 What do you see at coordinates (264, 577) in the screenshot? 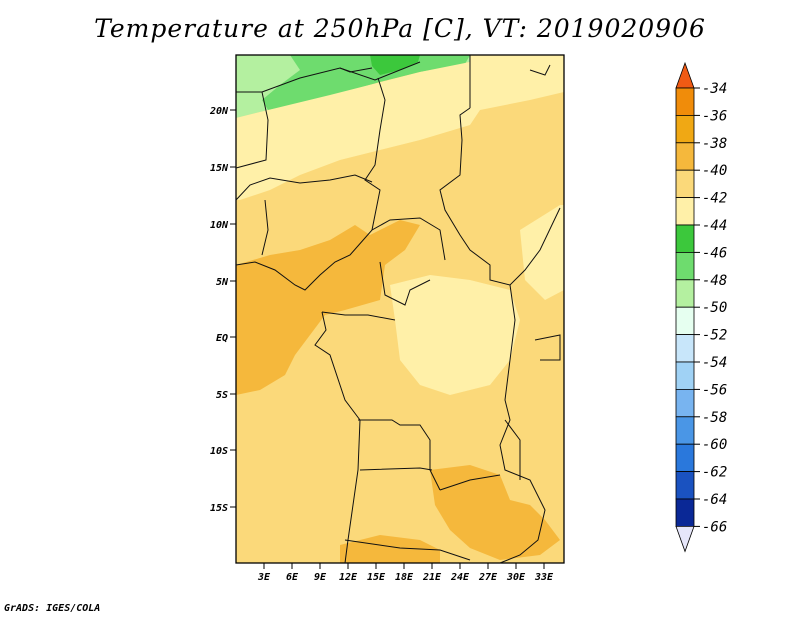
I see `lon-label-3e: 3E` at bounding box center [264, 577].